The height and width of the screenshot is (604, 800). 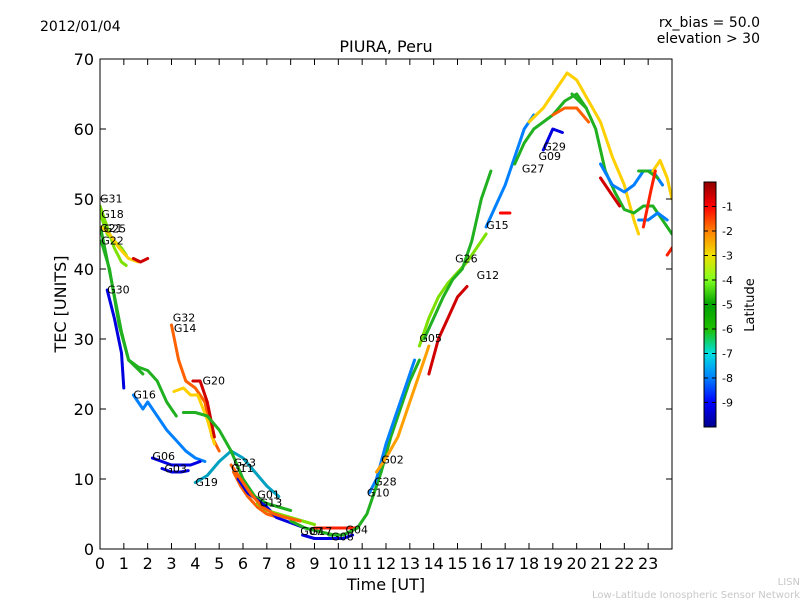 I want to click on colorbar-label: Latitude, so click(x=750, y=305).